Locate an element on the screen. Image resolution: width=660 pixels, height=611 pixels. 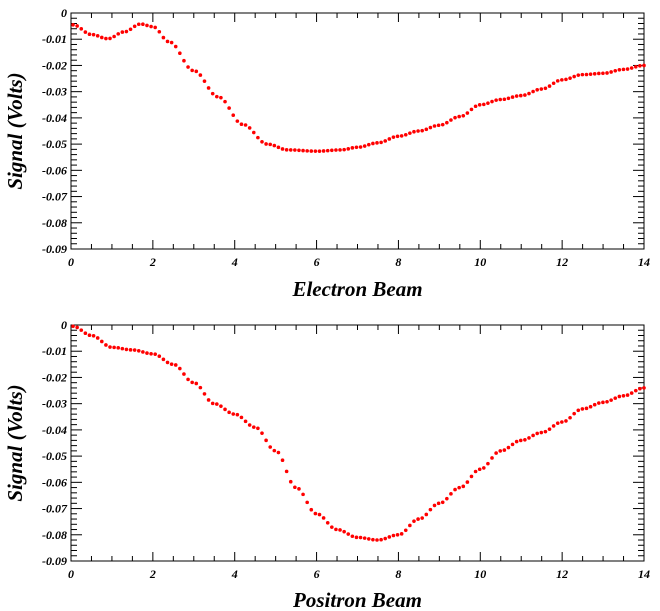
y-tick-label: -0.02 is located at coordinates (54, 65).